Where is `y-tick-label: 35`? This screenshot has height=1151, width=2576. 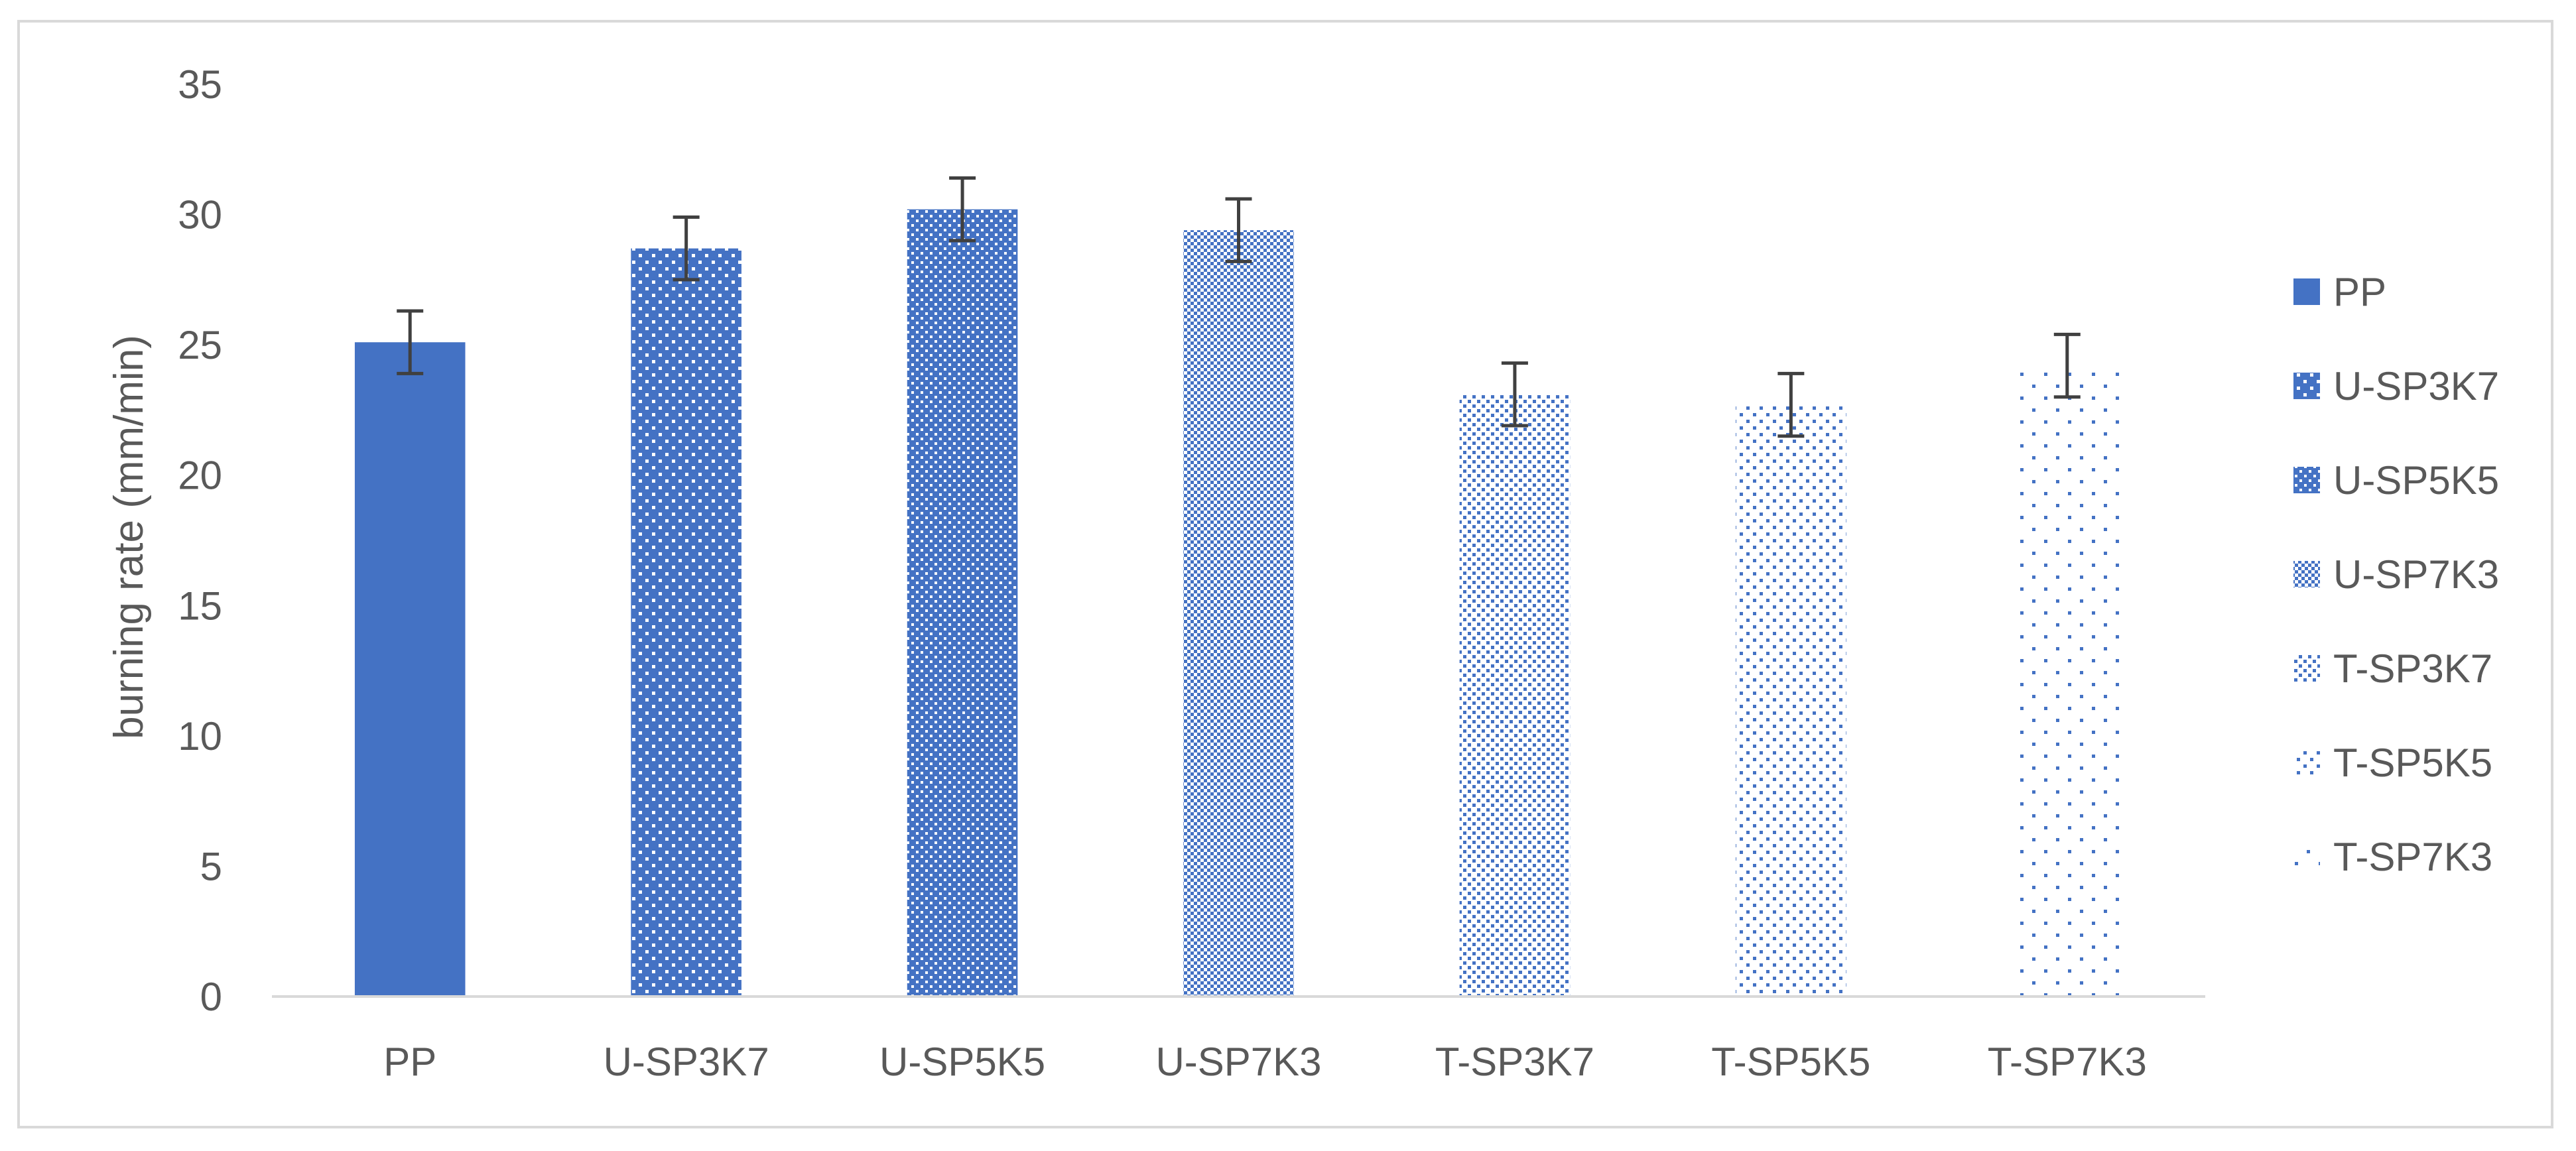 y-tick-label: 35 is located at coordinates (200, 85).